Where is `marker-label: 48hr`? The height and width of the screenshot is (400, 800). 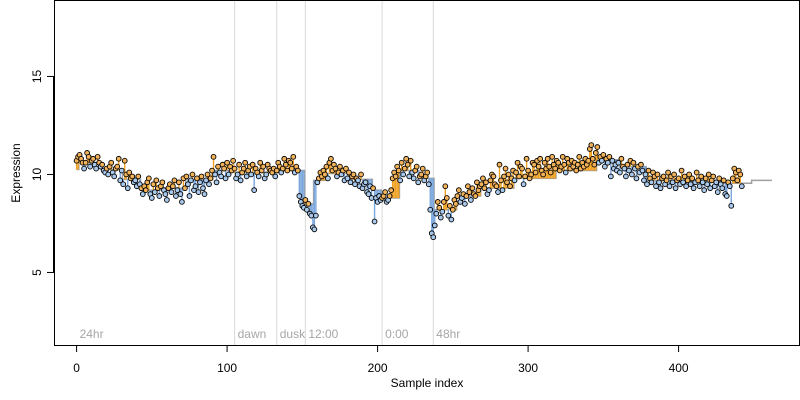 marker-label: 48hr is located at coordinates (448, 334).